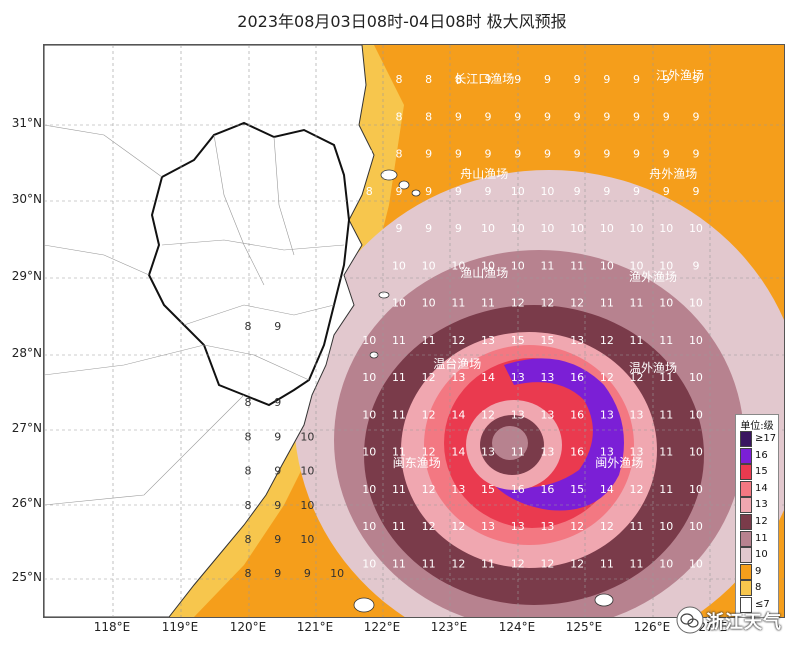  I want to click on eye-core, so click(510, 443).